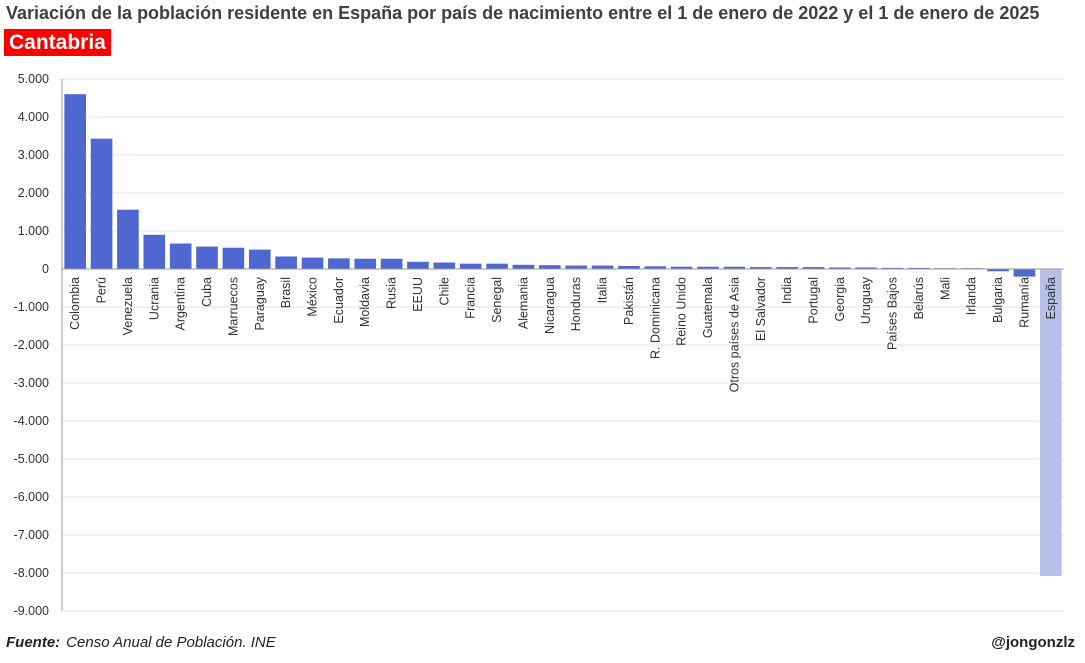 The height and width of the screenshot is (663, 1085). Describe the element at coordinates (365, 302) in the screenshot. I see `x-tick-label: Moldavia` at that location.